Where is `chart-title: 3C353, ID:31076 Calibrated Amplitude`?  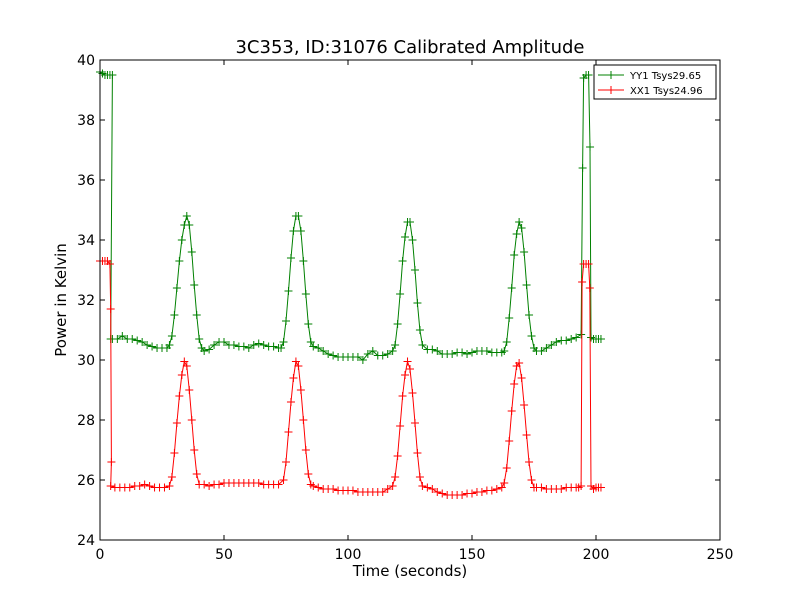 chart-title: 3C353, ID:31076 Calibrated Amplitude is located at coordinates (409, 47).